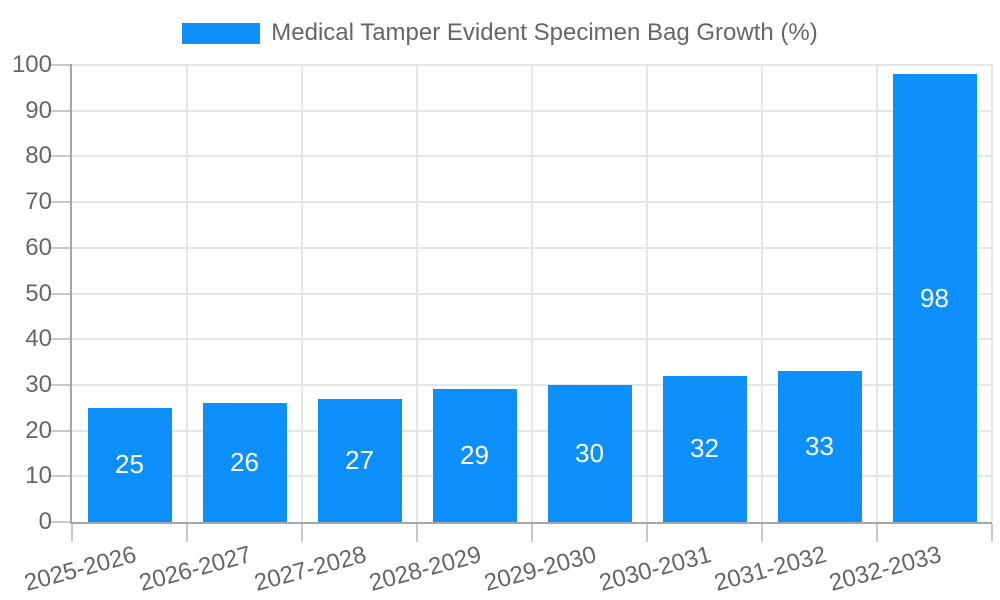 The width and height of the screenshot is (1000, 600). Describe the element at coordinates (31, 64) in the screenshot. I see `y-tick-label: 100` at that location.